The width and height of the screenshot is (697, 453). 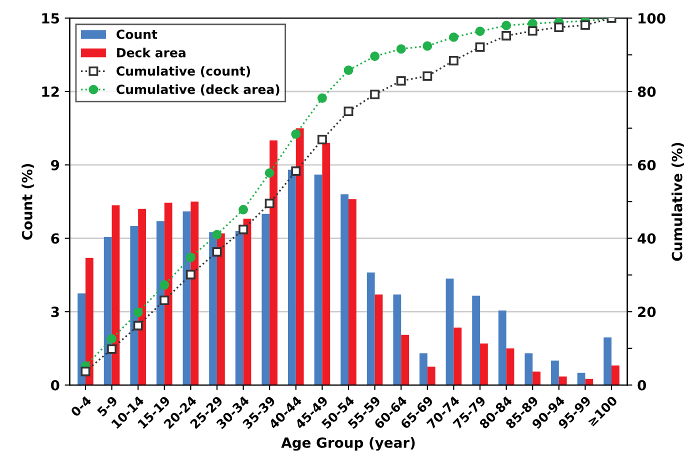 I want to click on y-tick-label: 3, so click(x=55, y=312).